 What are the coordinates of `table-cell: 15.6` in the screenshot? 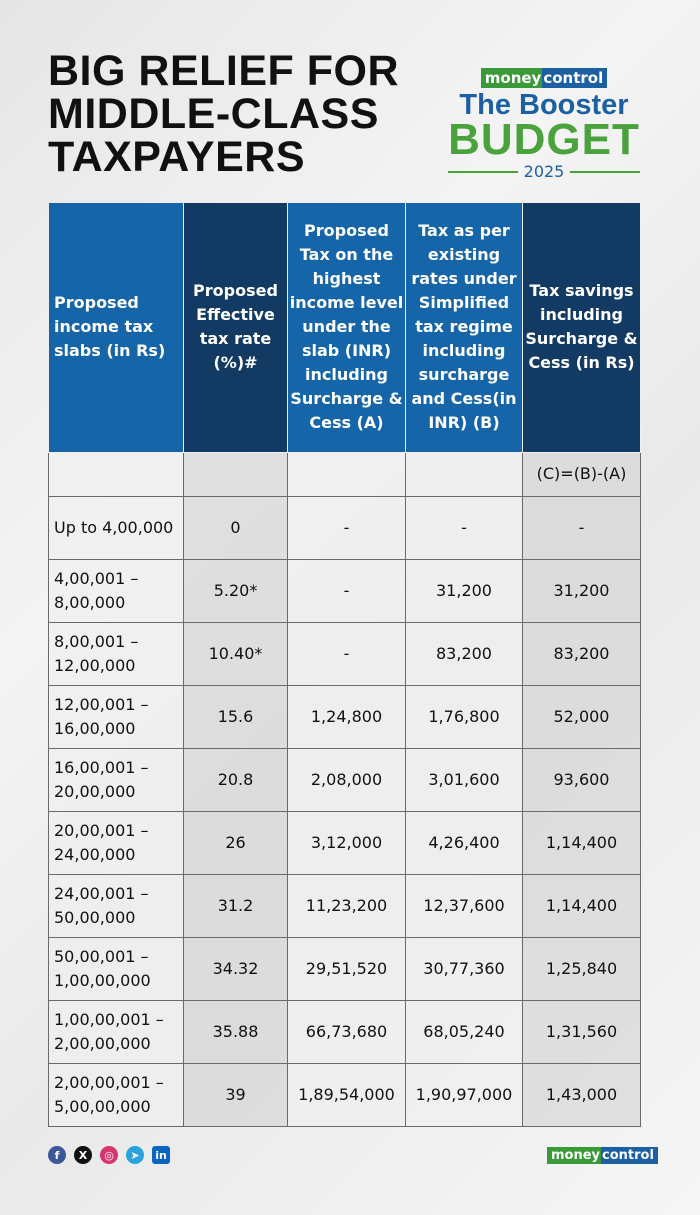 It's located at (235, 716).